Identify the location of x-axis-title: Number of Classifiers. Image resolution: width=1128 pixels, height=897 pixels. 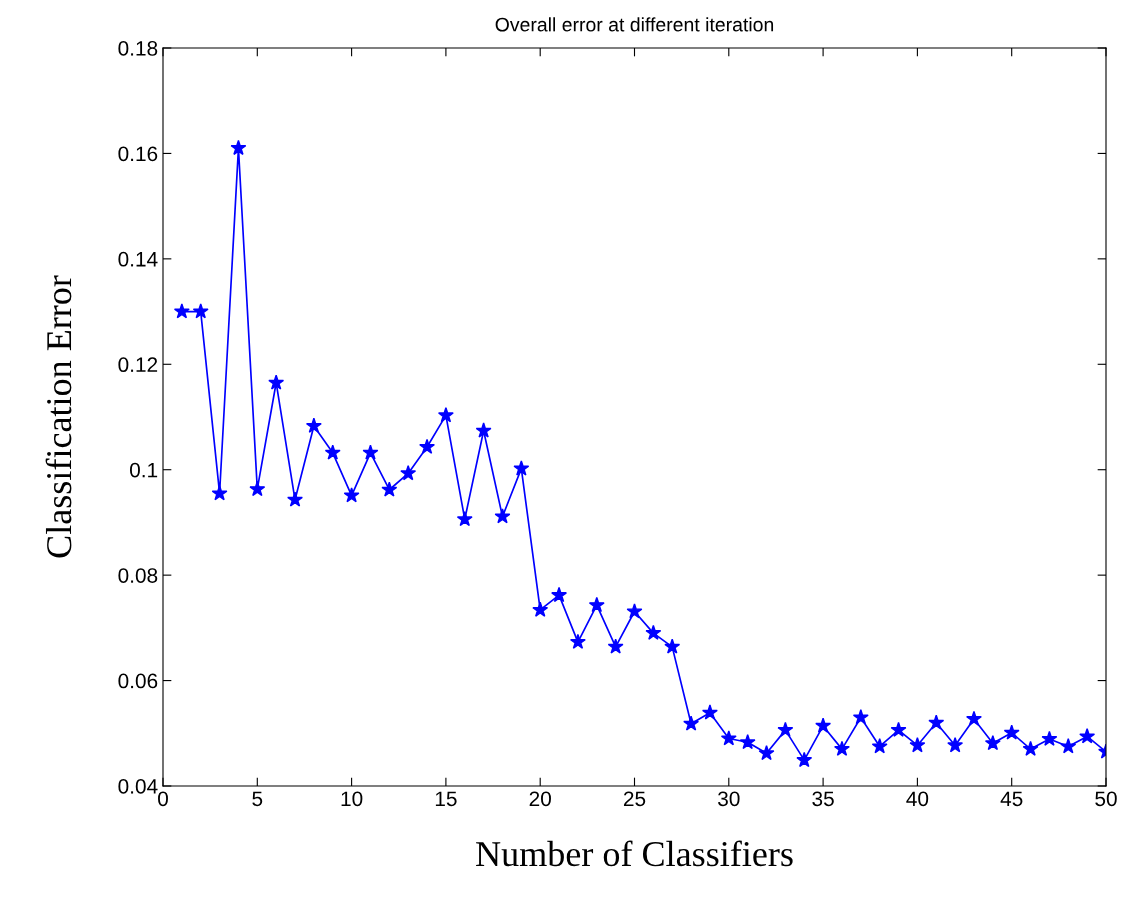
(634, 853).